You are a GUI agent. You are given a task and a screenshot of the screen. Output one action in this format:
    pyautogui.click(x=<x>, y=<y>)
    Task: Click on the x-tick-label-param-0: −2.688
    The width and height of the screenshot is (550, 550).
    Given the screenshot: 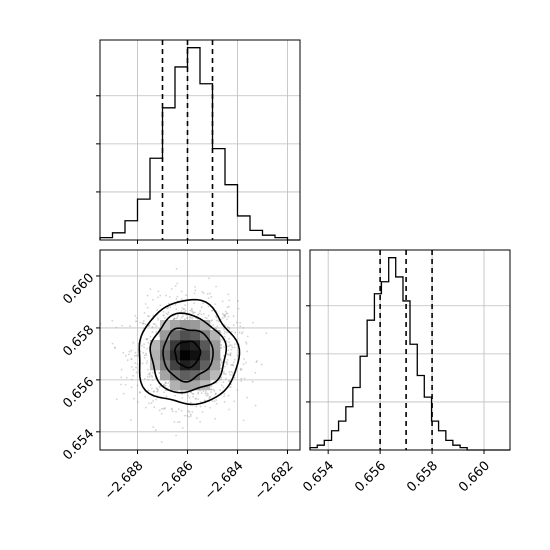 What is the action you would take?
    pyautogui.click(x=124, y=480)
    